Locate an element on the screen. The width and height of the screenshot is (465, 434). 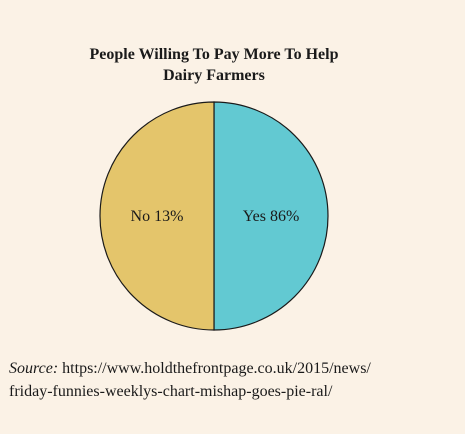
pie-slice-label-1: No 13% is located at coordinates (157, 216).